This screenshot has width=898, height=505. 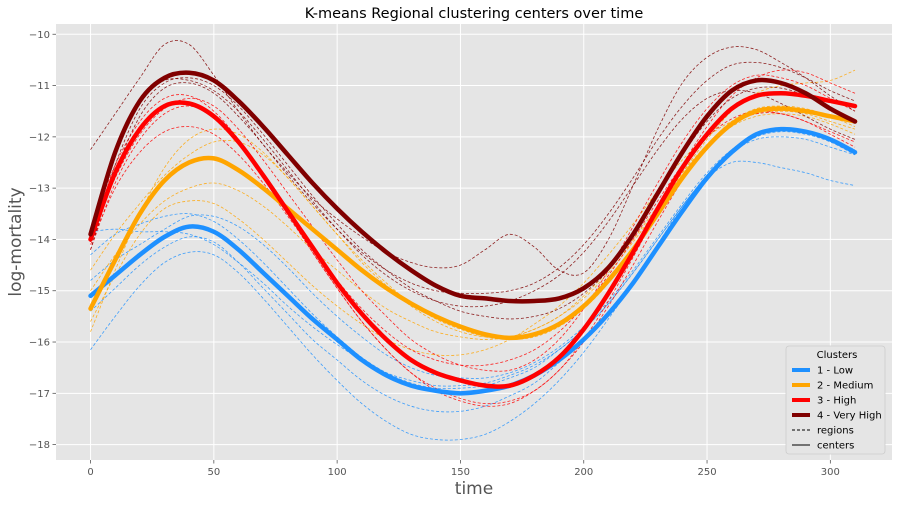 I want to click on y-tick-label: −13, so click(x=39, y=189).